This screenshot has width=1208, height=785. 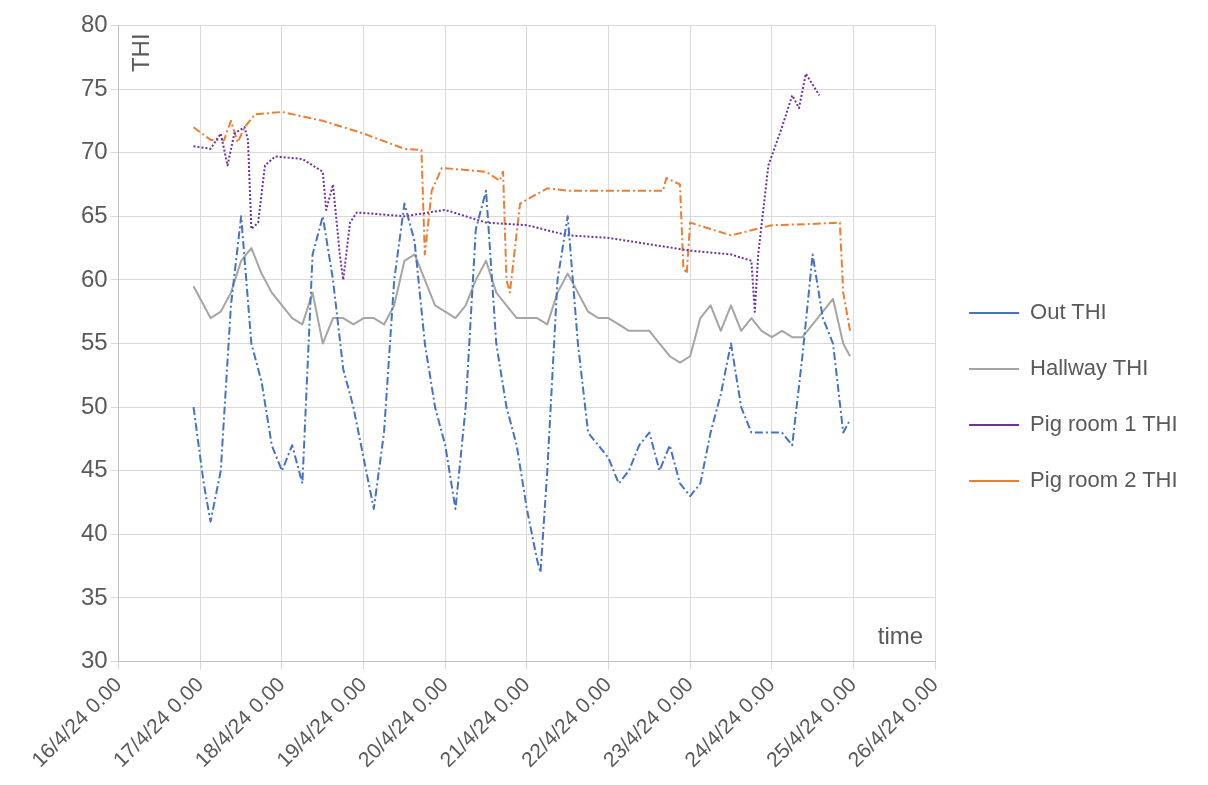 What do you see at coordinates (94, 278) in the screenshot?
I see `y-tick-label: 60` at bounding box center [94, 278].